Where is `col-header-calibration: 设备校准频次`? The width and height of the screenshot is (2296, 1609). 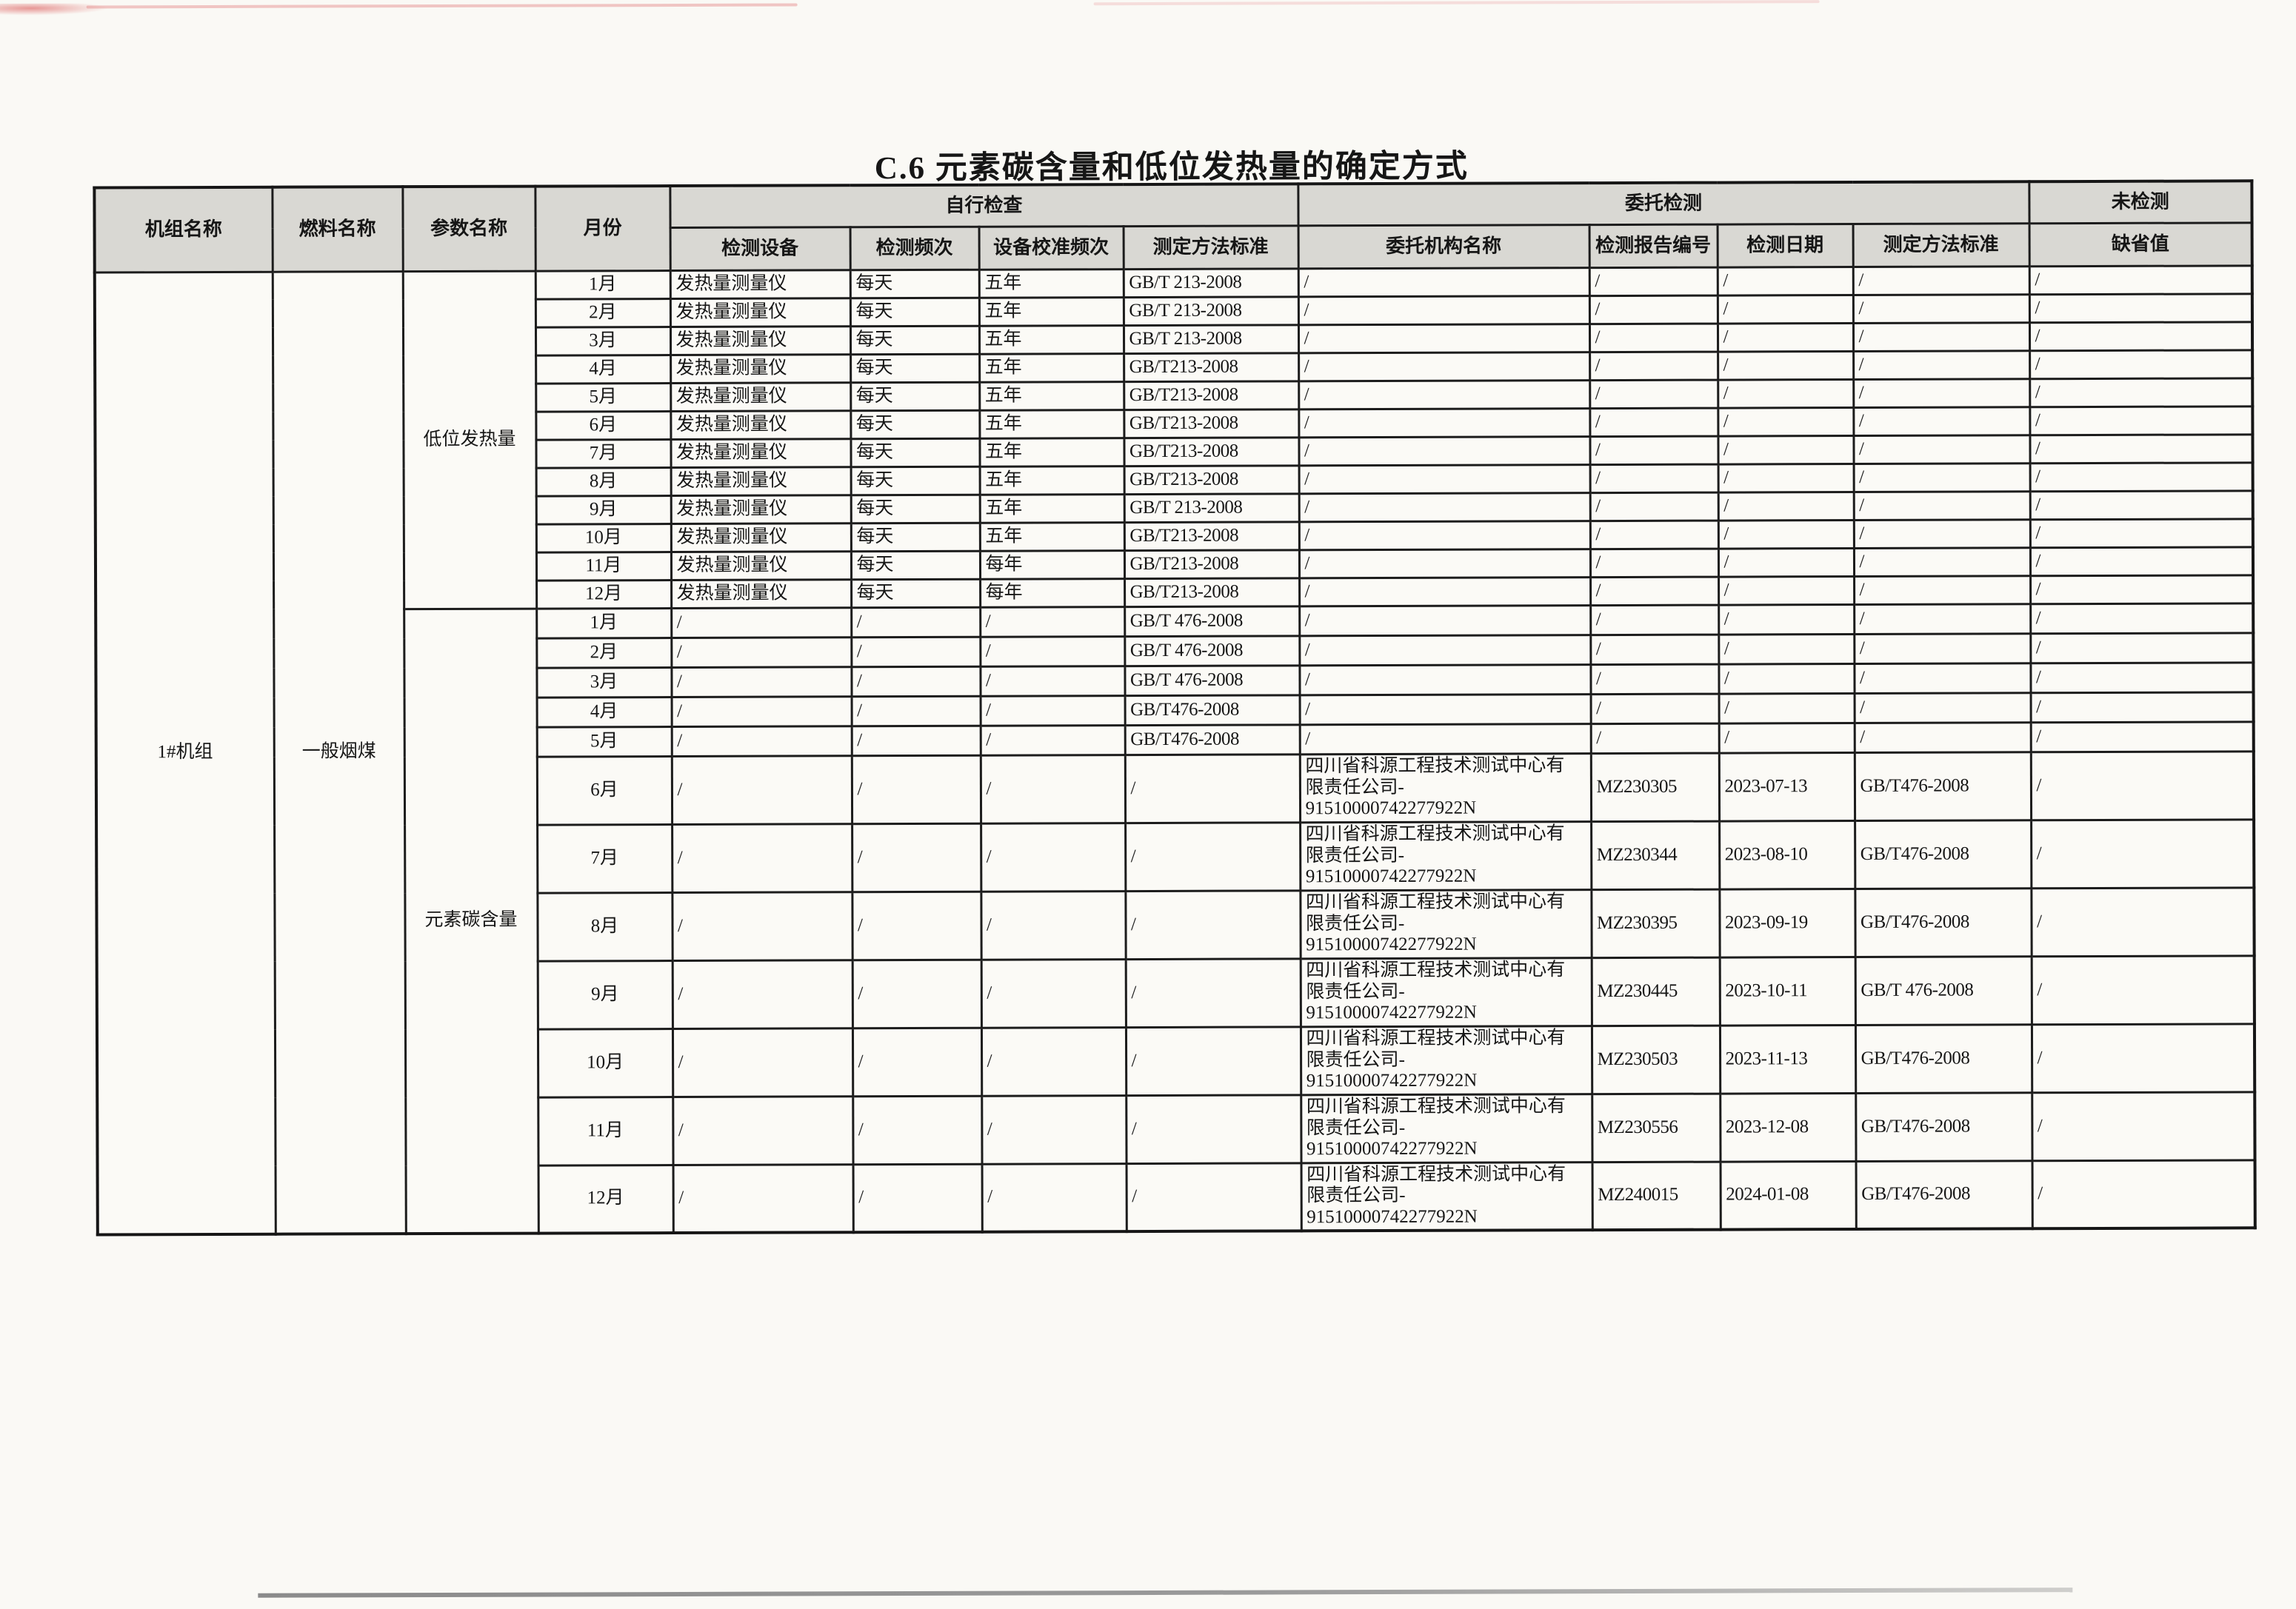
col-header-calibration: 设备校准频次 is located at coordinates (1051, 248).